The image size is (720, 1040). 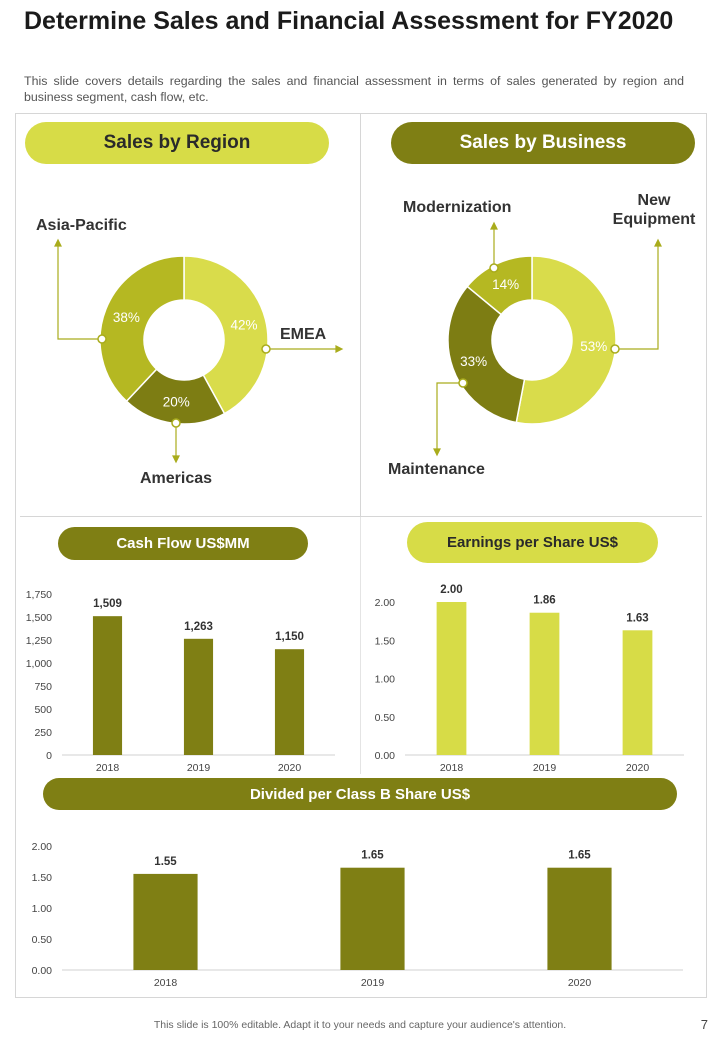 I want to click on cashflow-ytick-3: 750, so click(x=43, y=687).